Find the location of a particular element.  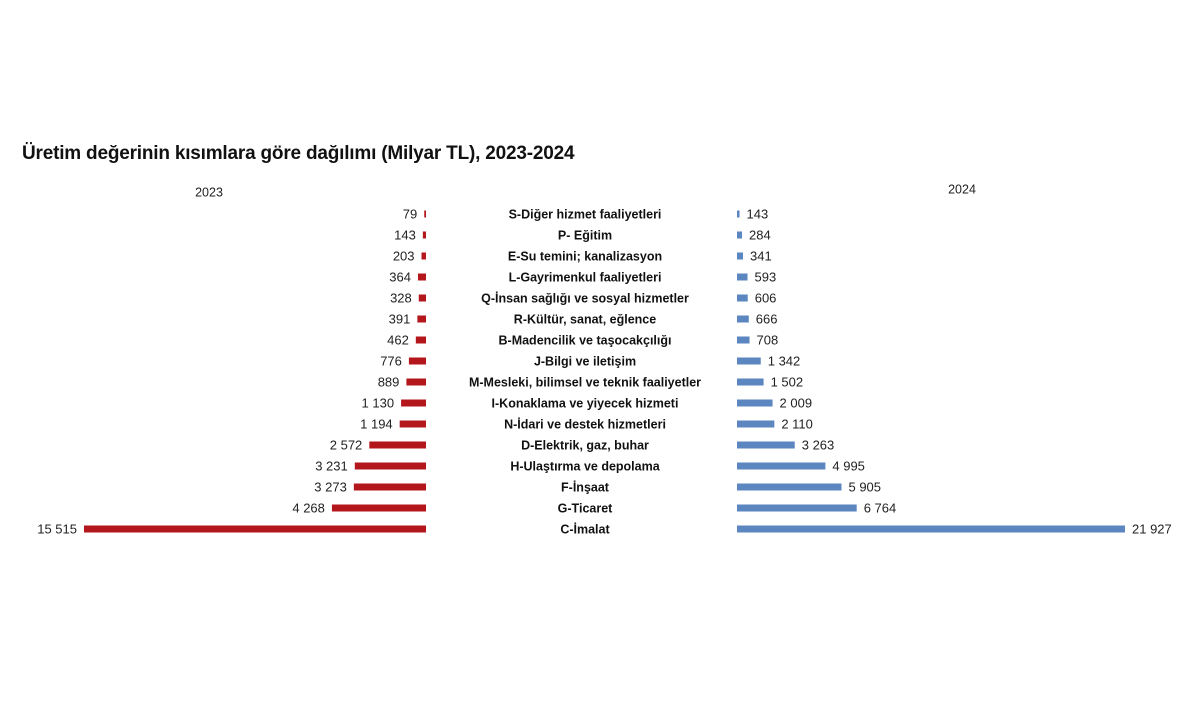

category-label: G-Ticaret is located at coordinates (585, 508).